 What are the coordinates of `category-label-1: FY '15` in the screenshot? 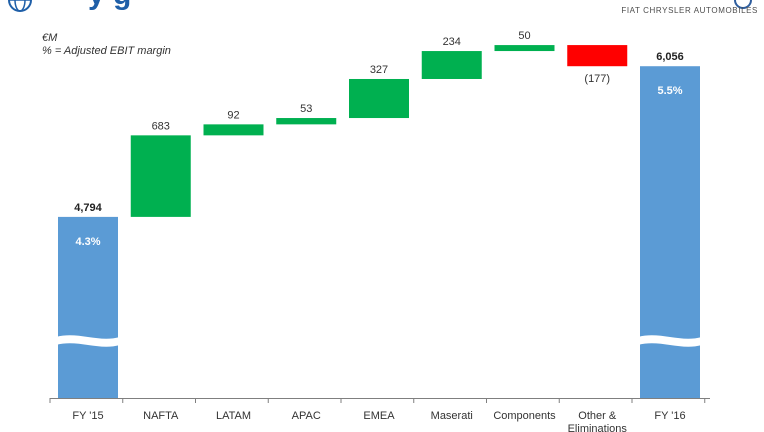 It's located at (87, 416).